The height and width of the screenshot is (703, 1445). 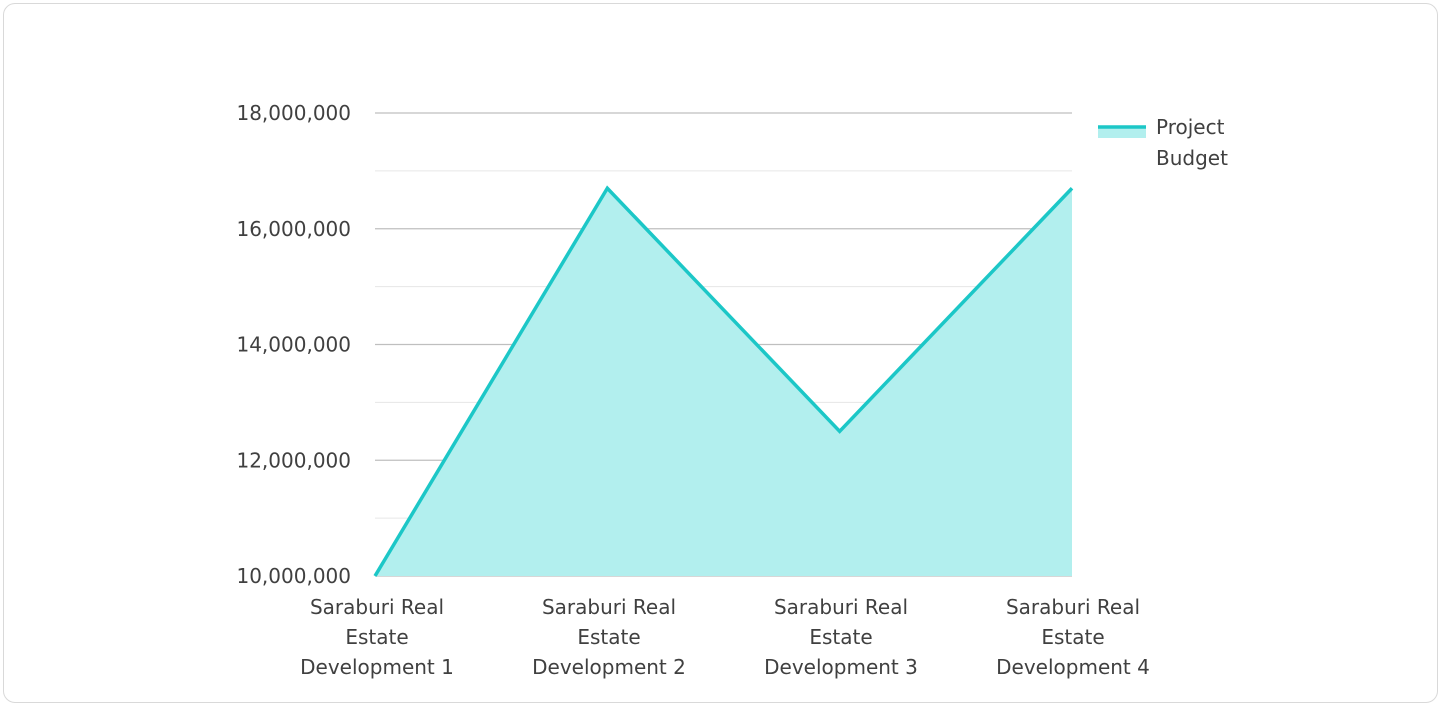 I want to click on x-tick-label: Saraburi Real Estate Development 4, so click(x=1073, y=637).